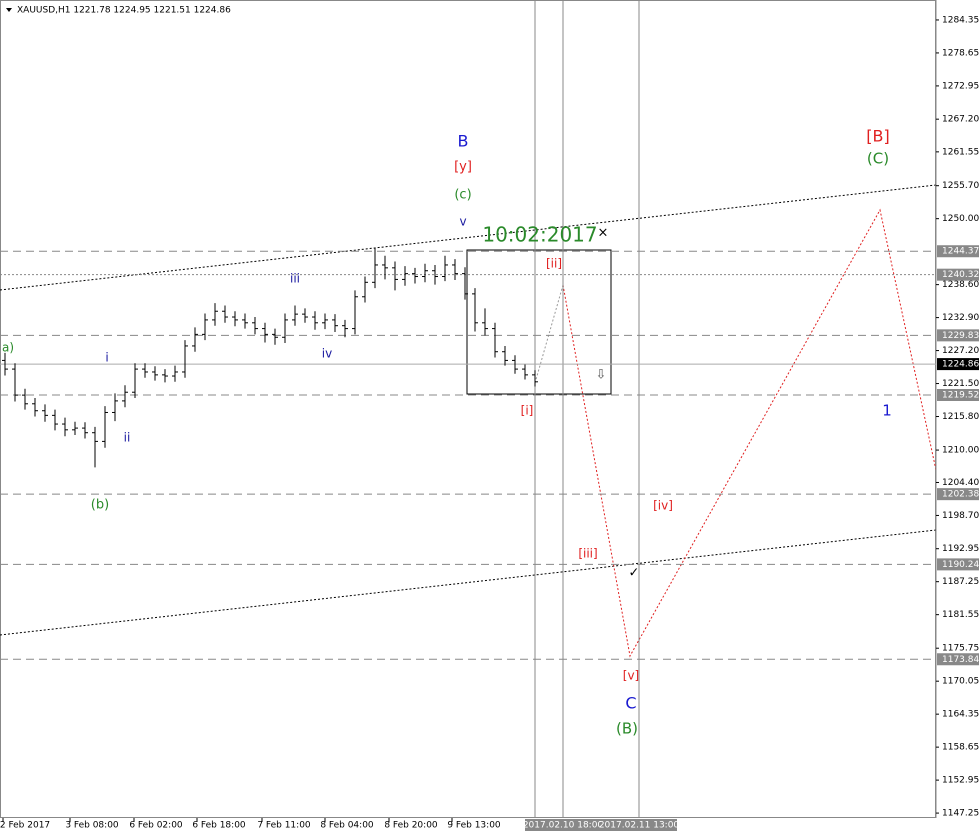  I want to click on y-tick-label: 1261.55, so click(960, 152).